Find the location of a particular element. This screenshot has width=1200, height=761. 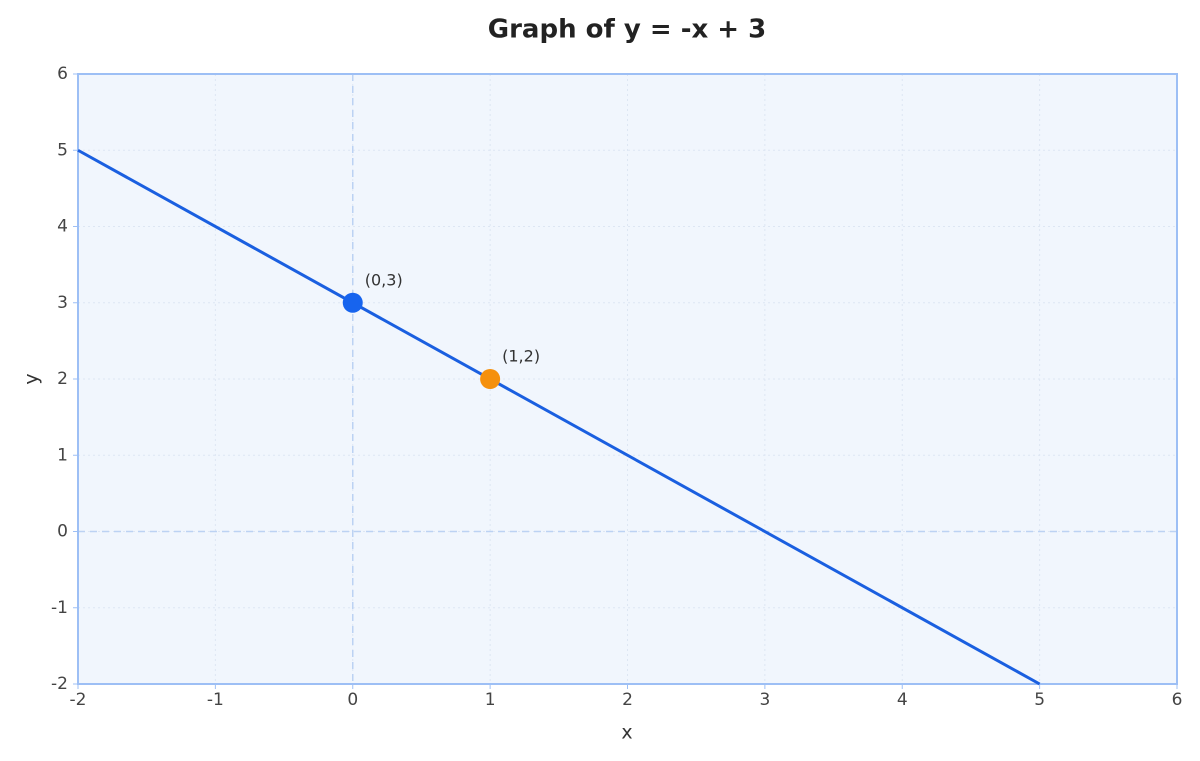

y-tick-label: -1 is located at coordinates (59, 608).